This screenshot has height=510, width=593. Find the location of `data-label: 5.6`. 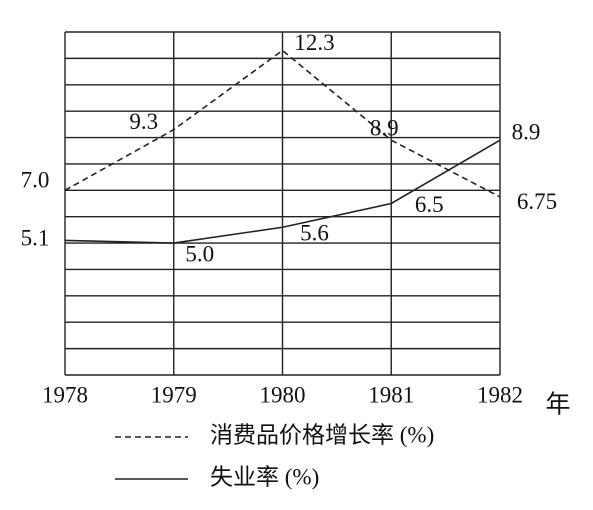

data-label: 5.6 is located at coordinates (314, 233).